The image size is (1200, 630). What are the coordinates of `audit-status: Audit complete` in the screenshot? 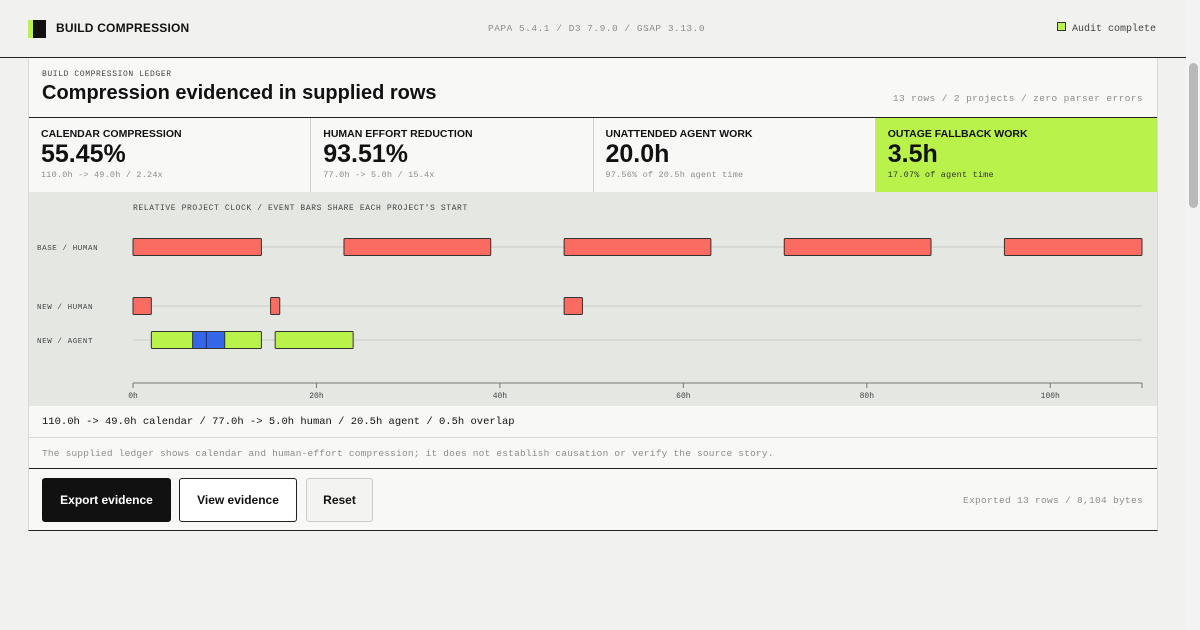 It's located at (1106, 28).